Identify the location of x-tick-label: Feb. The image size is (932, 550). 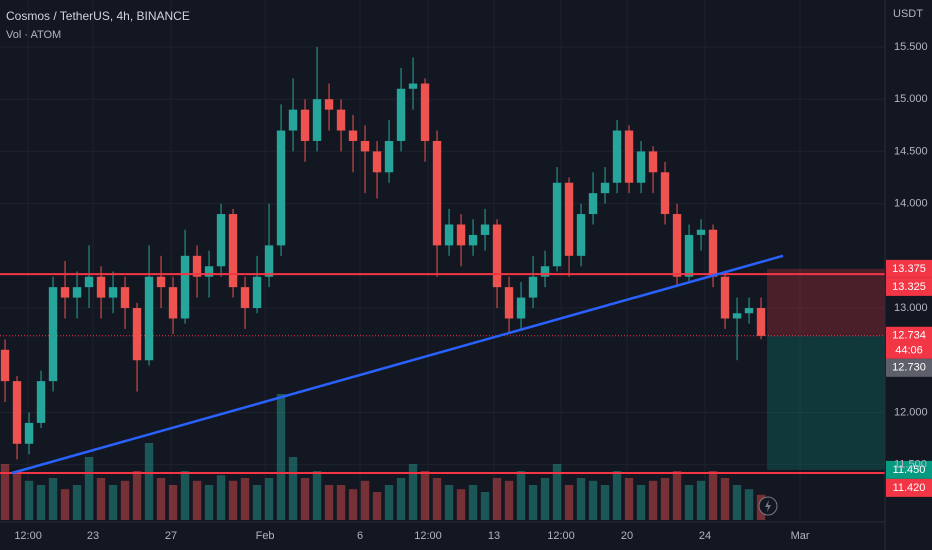
(265, 536).